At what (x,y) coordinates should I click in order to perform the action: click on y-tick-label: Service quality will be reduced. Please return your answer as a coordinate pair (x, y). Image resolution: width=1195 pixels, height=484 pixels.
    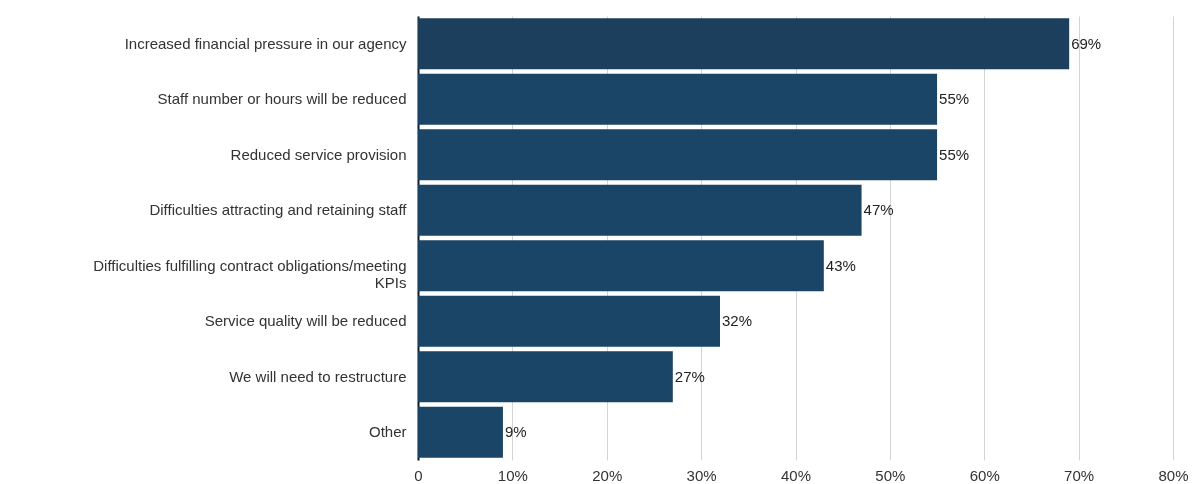
    Looking at the image, I should click on (305, 321).